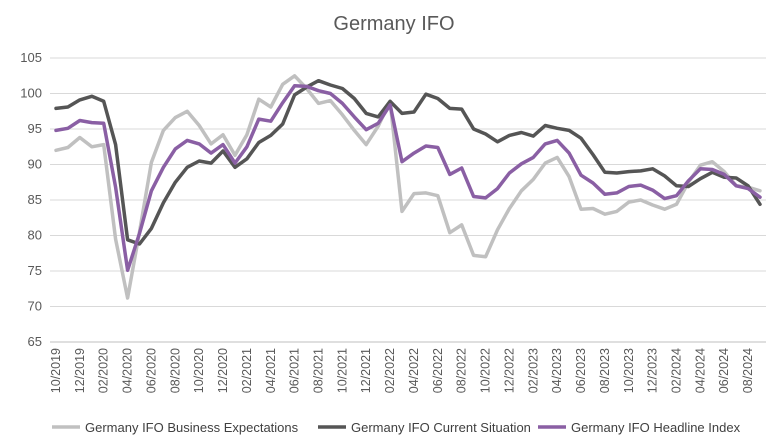  What do you see at coordinates (247, 370) in the screenshot?
I see `x-tick-label: 02/2021` at bounding box center [247, 370].